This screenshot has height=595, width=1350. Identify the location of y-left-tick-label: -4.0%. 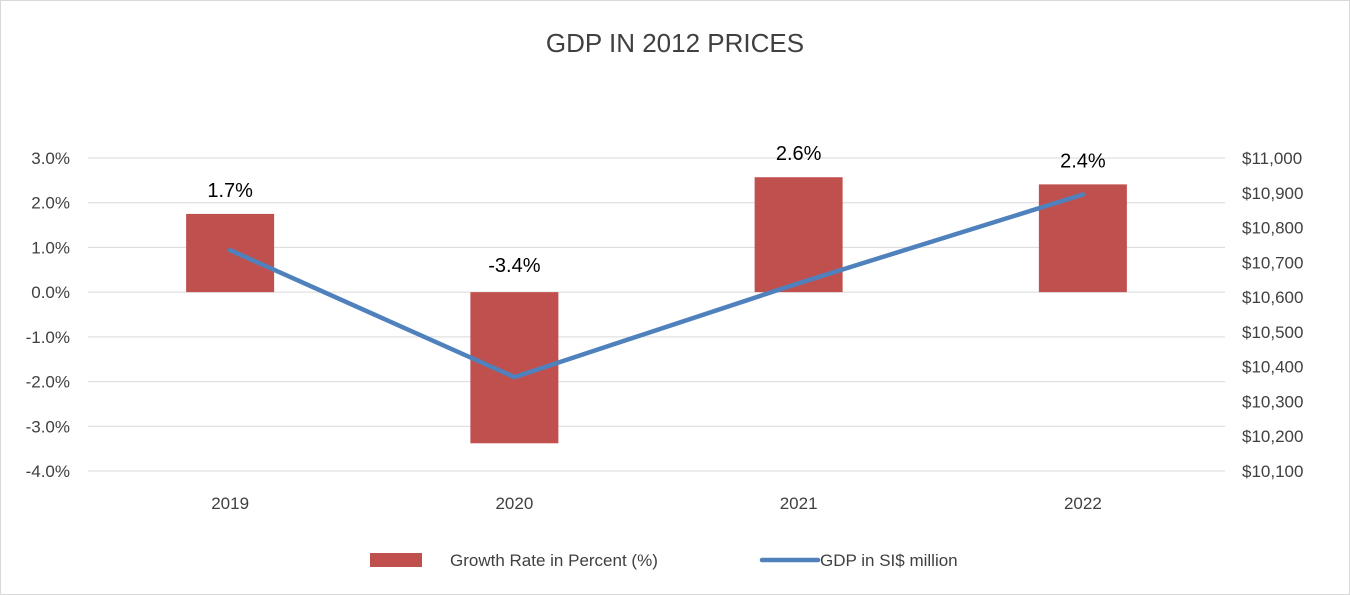
(48, 471).